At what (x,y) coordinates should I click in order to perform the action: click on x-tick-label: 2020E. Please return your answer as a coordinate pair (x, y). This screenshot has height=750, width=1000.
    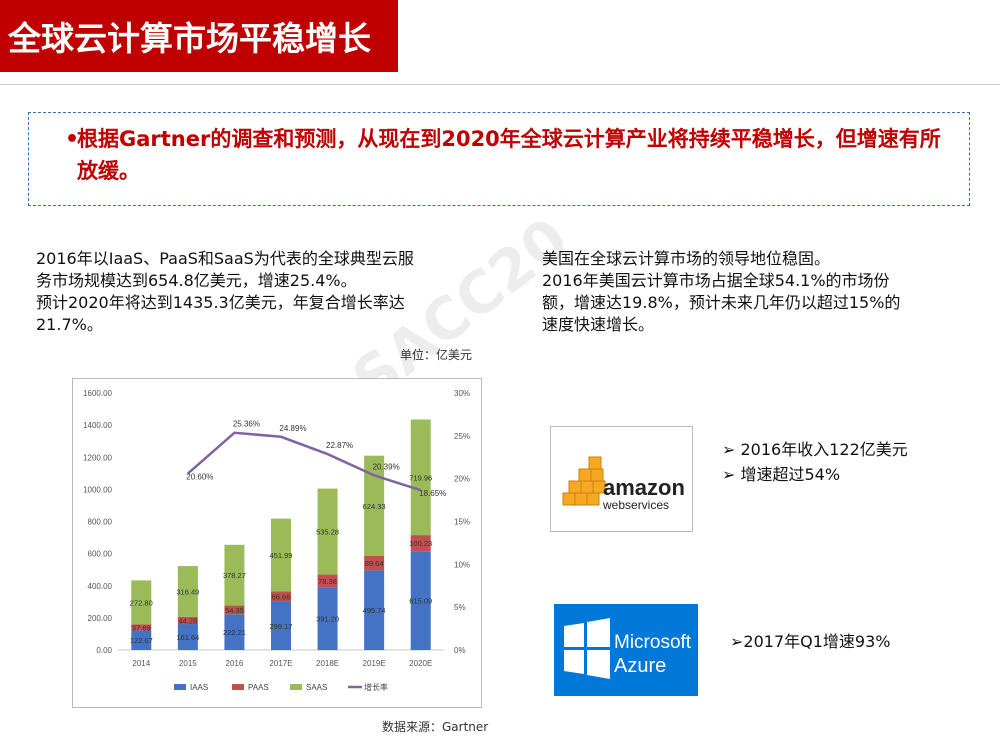
    Looking at the image, I should click on (420, 663).